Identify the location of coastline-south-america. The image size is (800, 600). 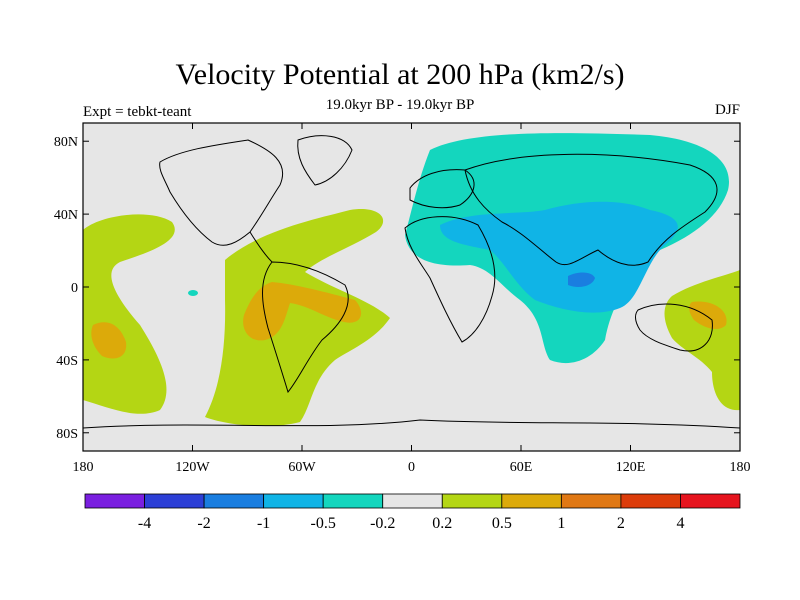
(305, 327).